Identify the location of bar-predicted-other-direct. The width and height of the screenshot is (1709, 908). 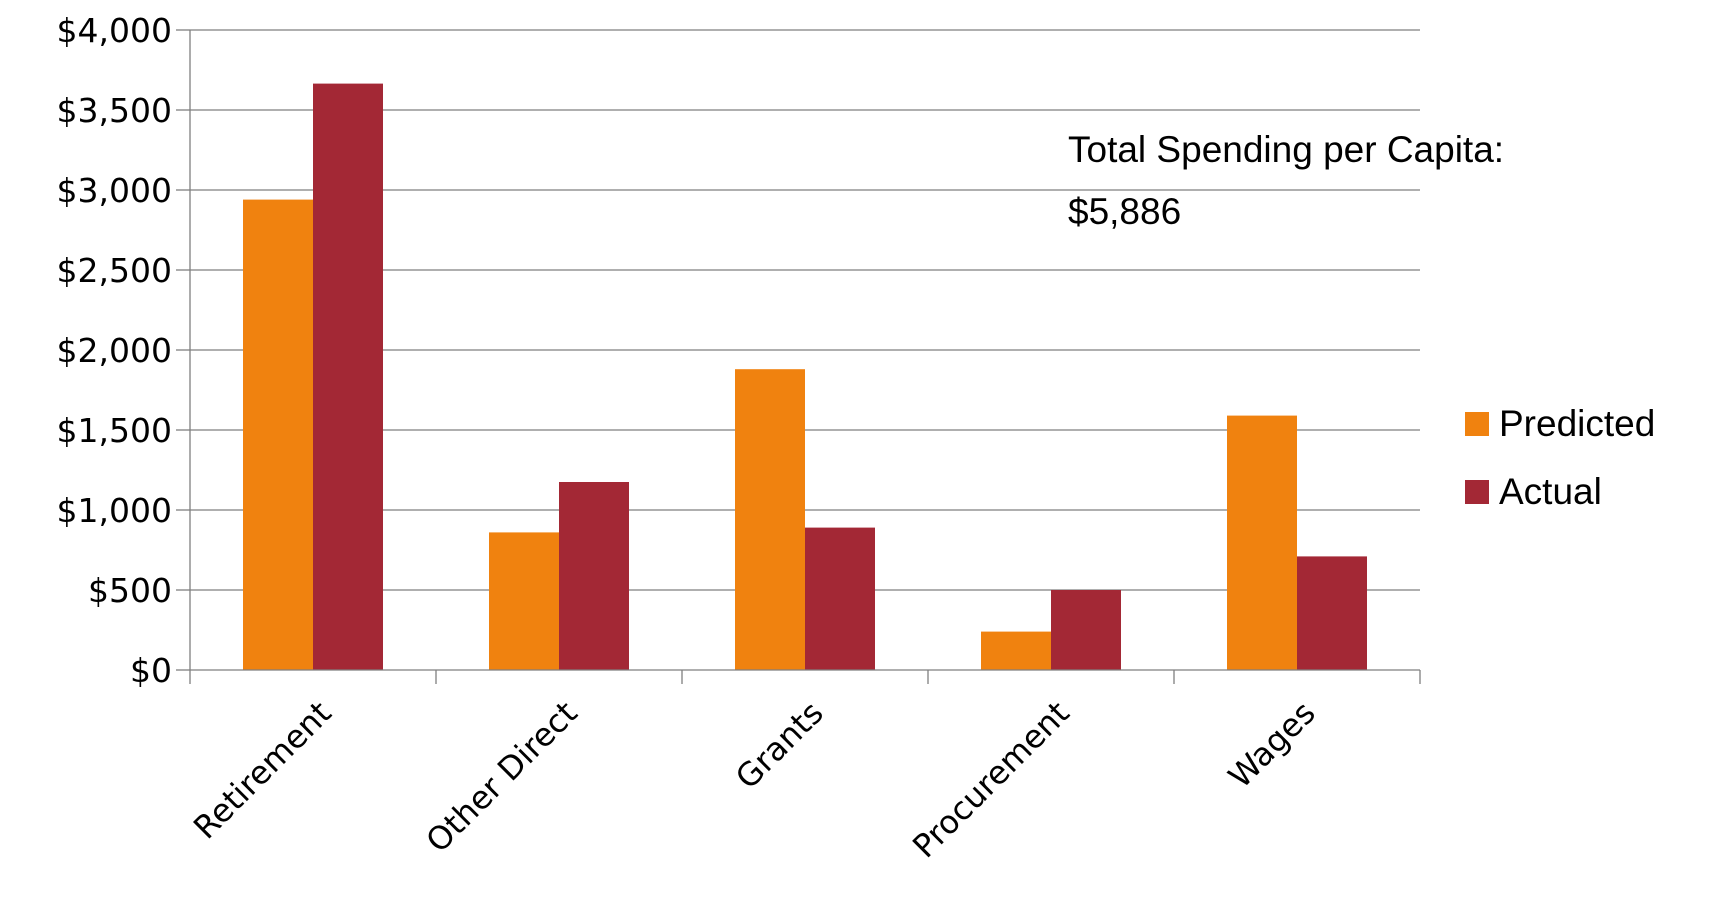
(524, 601).